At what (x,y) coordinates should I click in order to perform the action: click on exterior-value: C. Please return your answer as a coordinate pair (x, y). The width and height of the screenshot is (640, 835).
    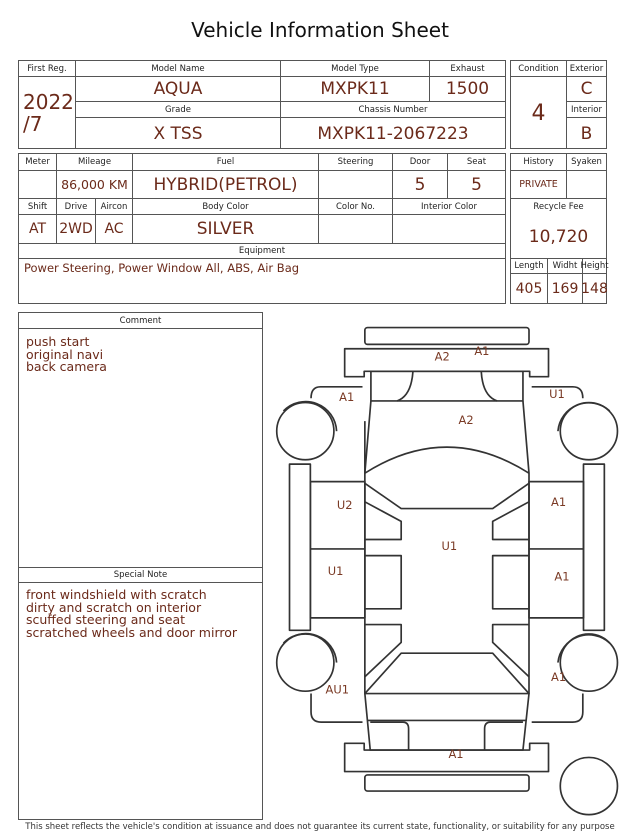
    Looking at the image, I should click on (586, 89).